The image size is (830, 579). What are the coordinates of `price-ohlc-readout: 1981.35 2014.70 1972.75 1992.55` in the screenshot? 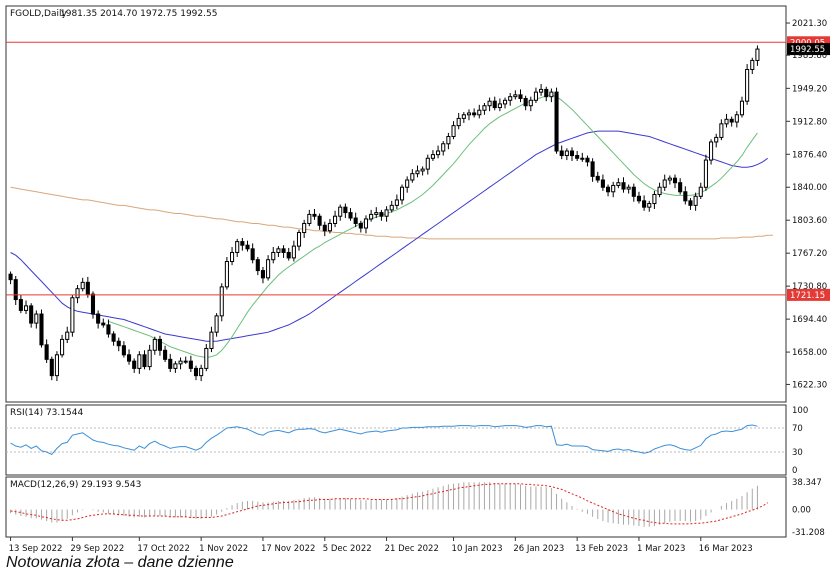 It's located at (138, 14).